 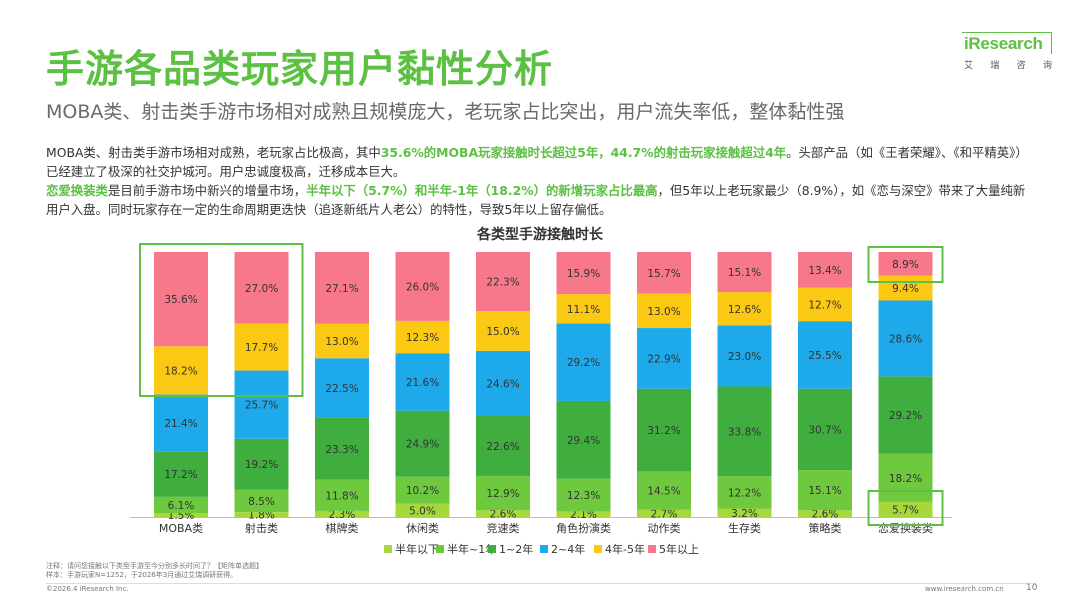 What do you see at coordinates (422, 383) in the screenshot?
I see `data-label: 21.6%` at bounding box center [422, 383].